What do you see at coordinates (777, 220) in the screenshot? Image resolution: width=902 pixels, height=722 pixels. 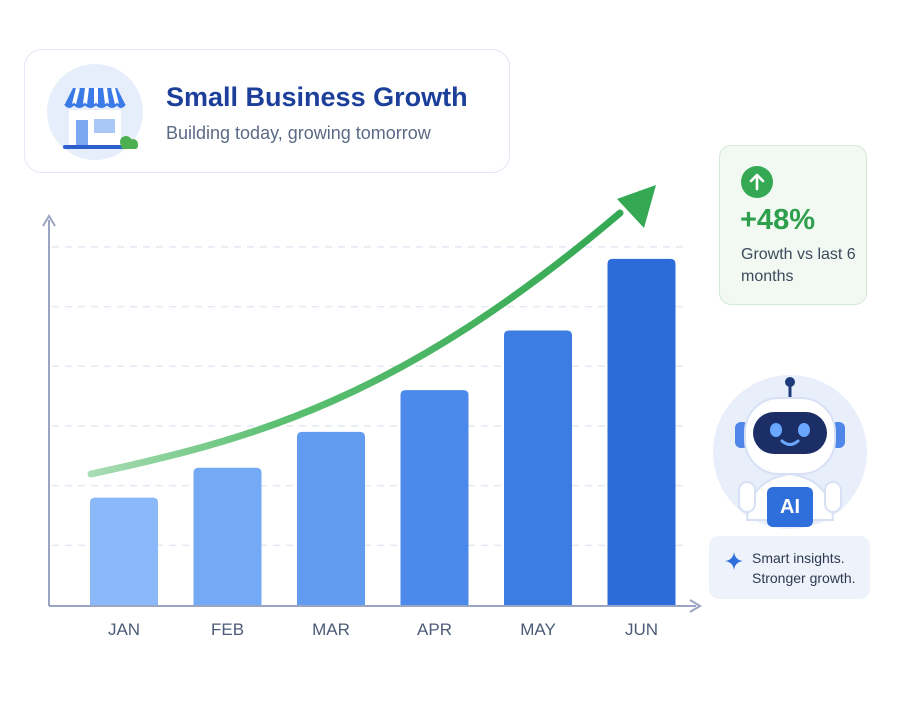 I see `growth-value: +48%` at bounding box center [777, 220].